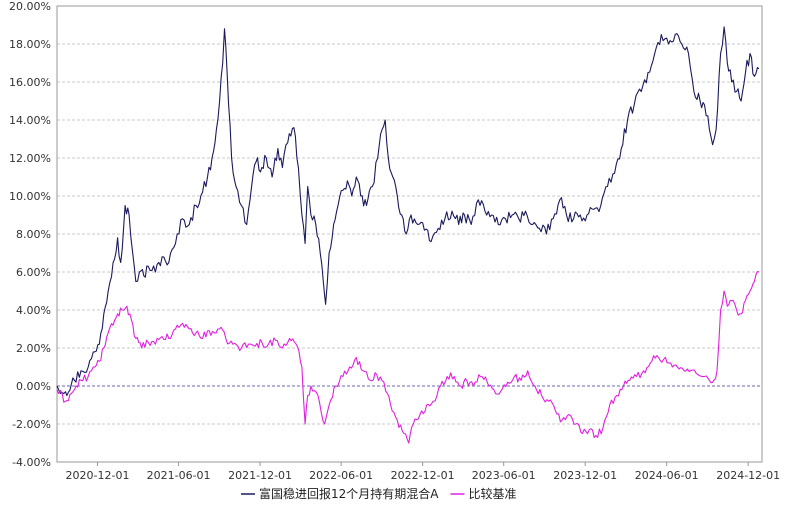 This screenshot has width=800, height=516. I want to click on y-tick-label: 20.00%, so click(30, 6).